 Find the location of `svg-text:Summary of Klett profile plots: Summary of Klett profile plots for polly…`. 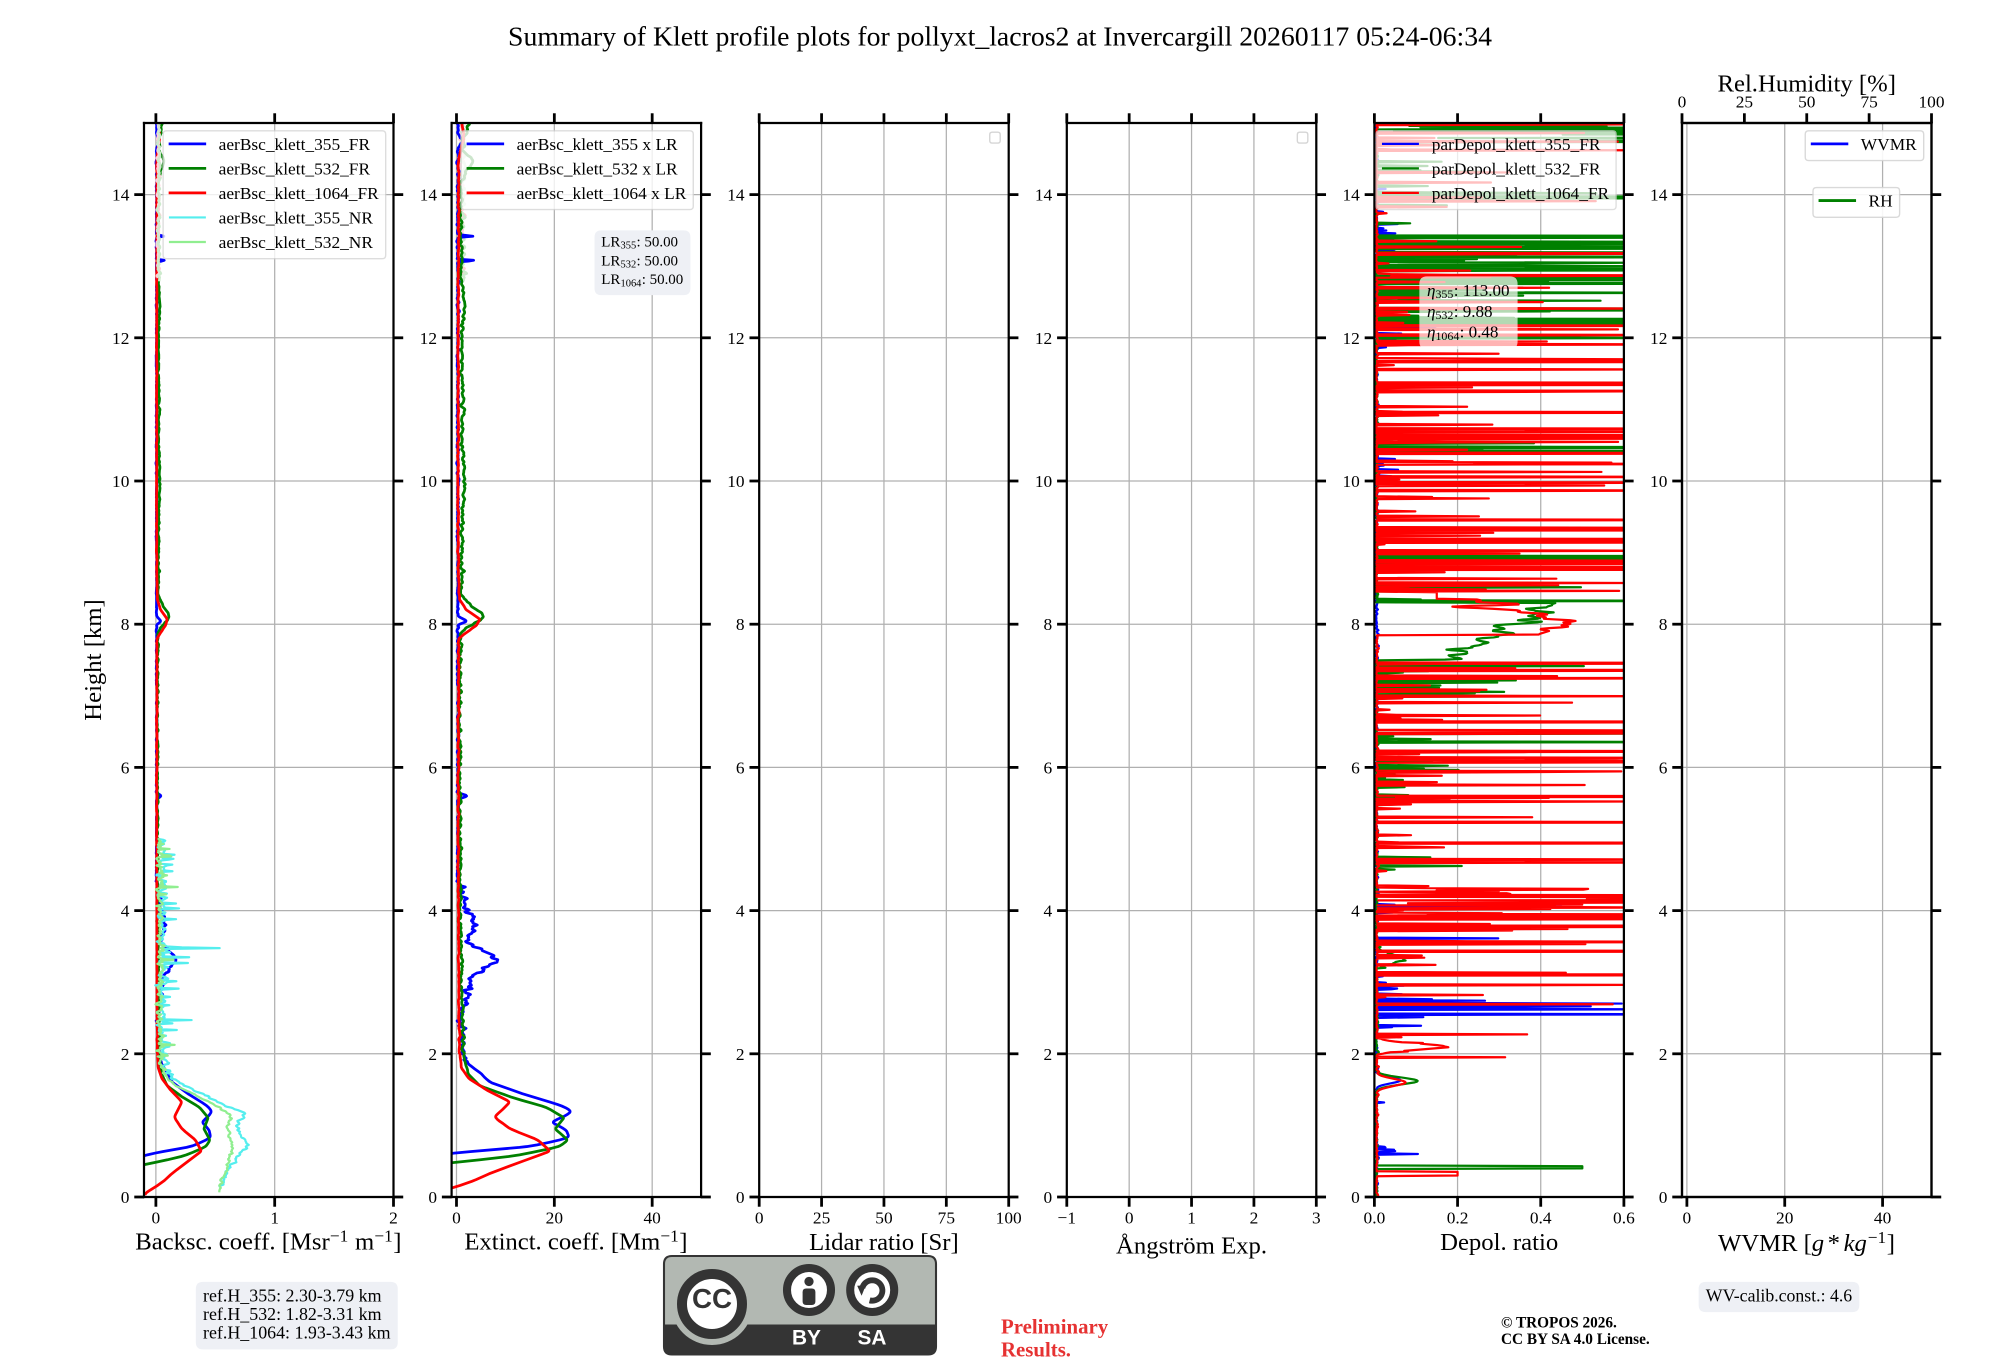

svg-text:Summary of Klett profile plots: Summary of Klett profile plots for polly… is located at coordinates (1000, 37).